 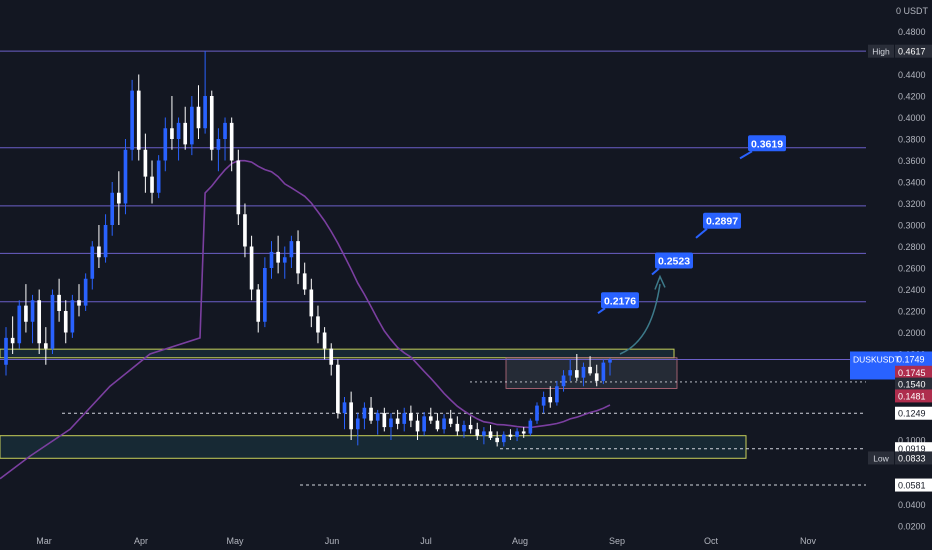 What do you see at coordinates (640, 319) in the screenshot?
I see `projection-curve` at bounding box center [640, 319].